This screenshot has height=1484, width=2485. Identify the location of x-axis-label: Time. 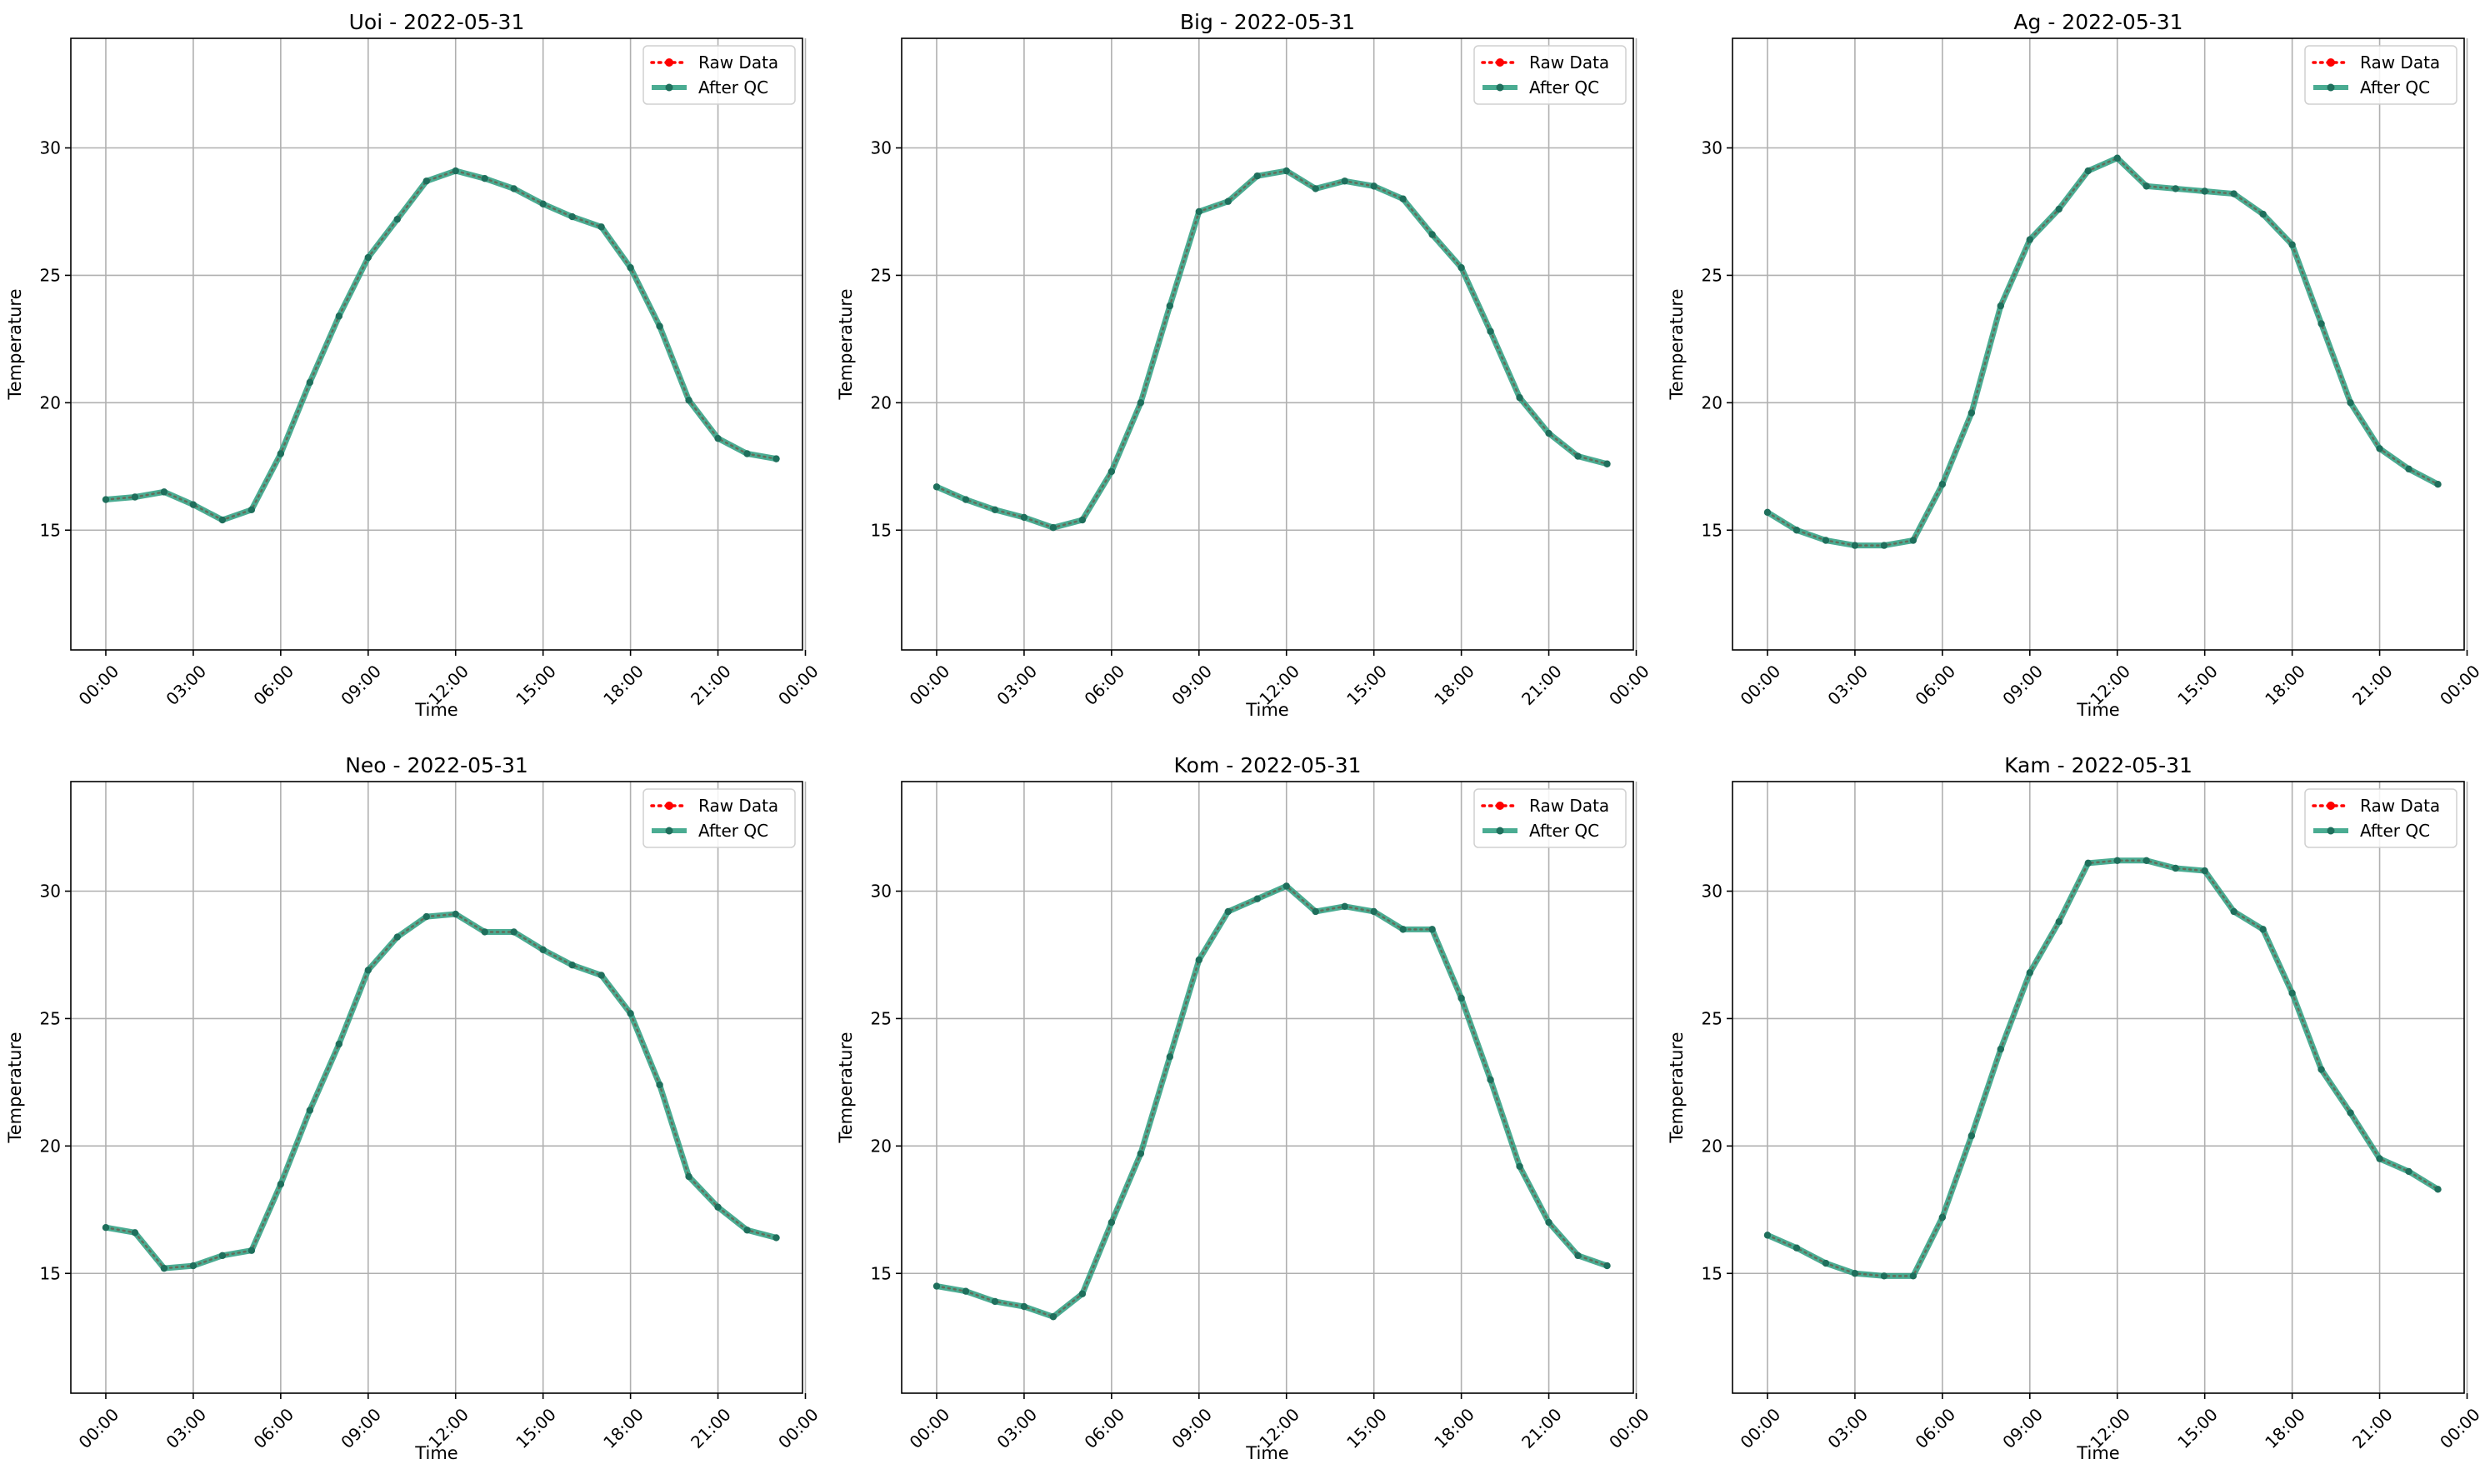
(436, 1453).